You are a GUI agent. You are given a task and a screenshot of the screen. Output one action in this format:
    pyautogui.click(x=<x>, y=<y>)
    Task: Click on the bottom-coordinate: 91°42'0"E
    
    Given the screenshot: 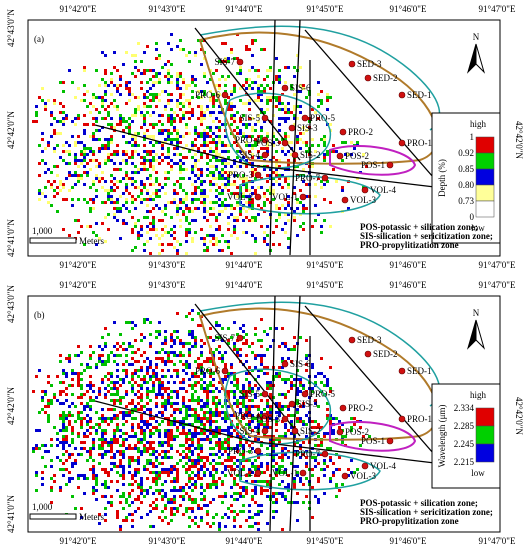 What is the action you would take?
    pyautogui.click(x=78, y=265)
    